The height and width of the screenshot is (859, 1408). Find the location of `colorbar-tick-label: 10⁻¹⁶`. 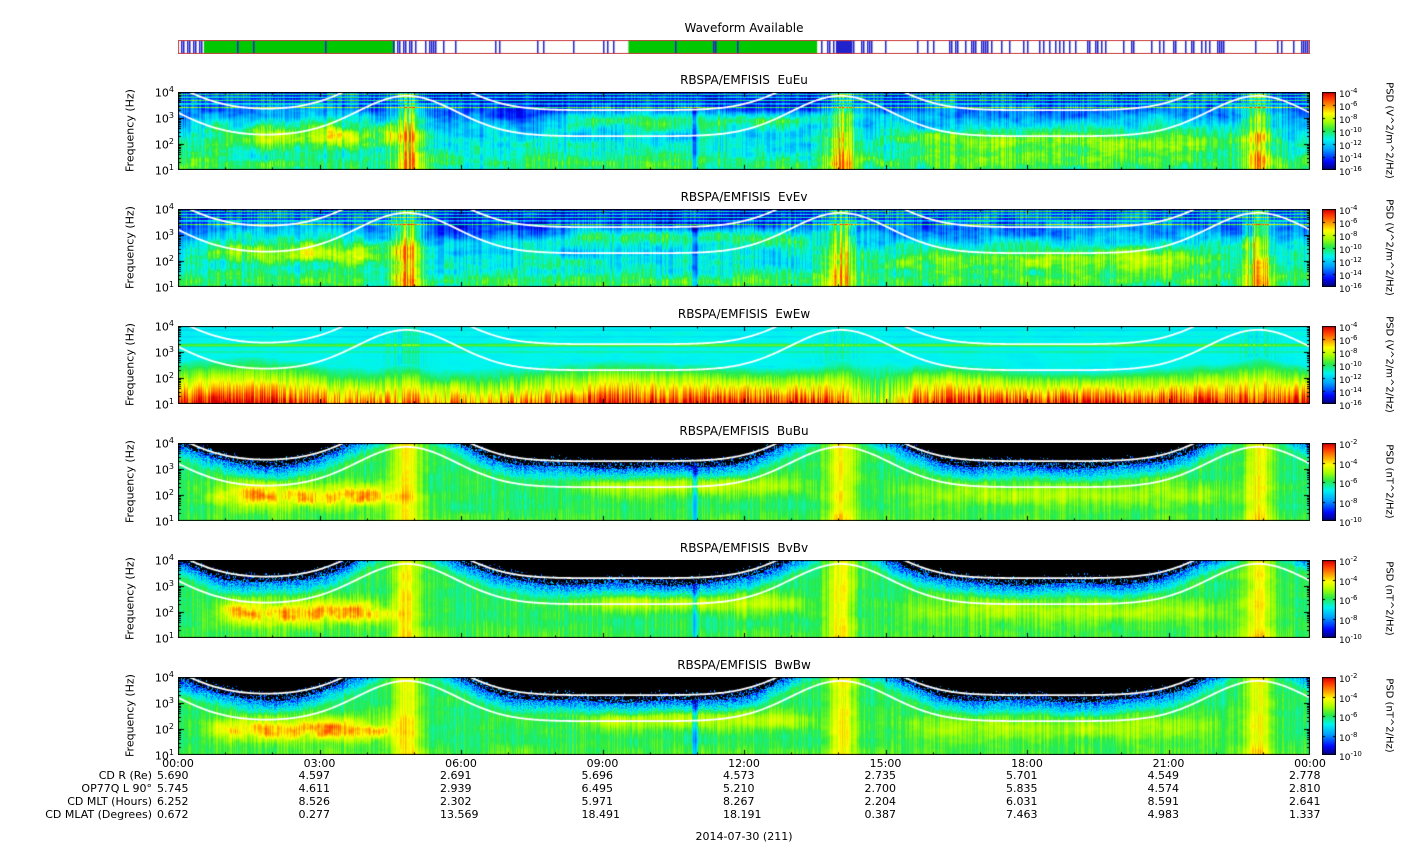

colorbar-tick-label: 10⁻¹⁶ is located at coordinates (1350, 171).